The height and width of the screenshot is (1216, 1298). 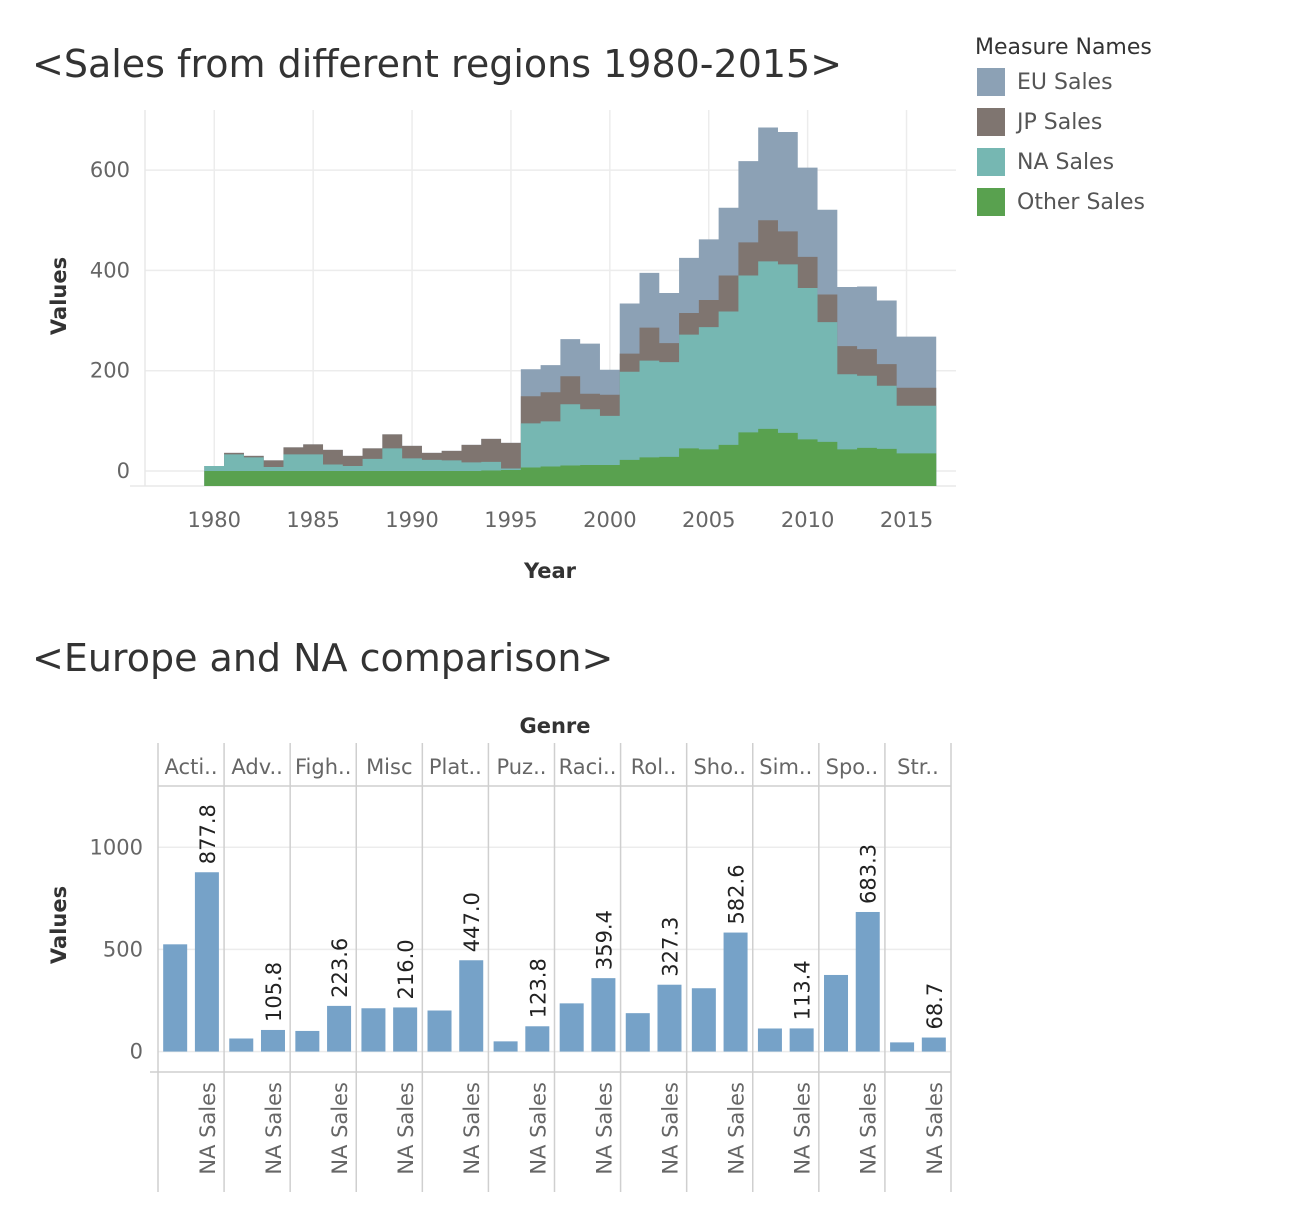 What do you see at coordinates (906, 520) in the screenshot?
I see `x-tick-label: 2015` at bounding box center [906, 520].